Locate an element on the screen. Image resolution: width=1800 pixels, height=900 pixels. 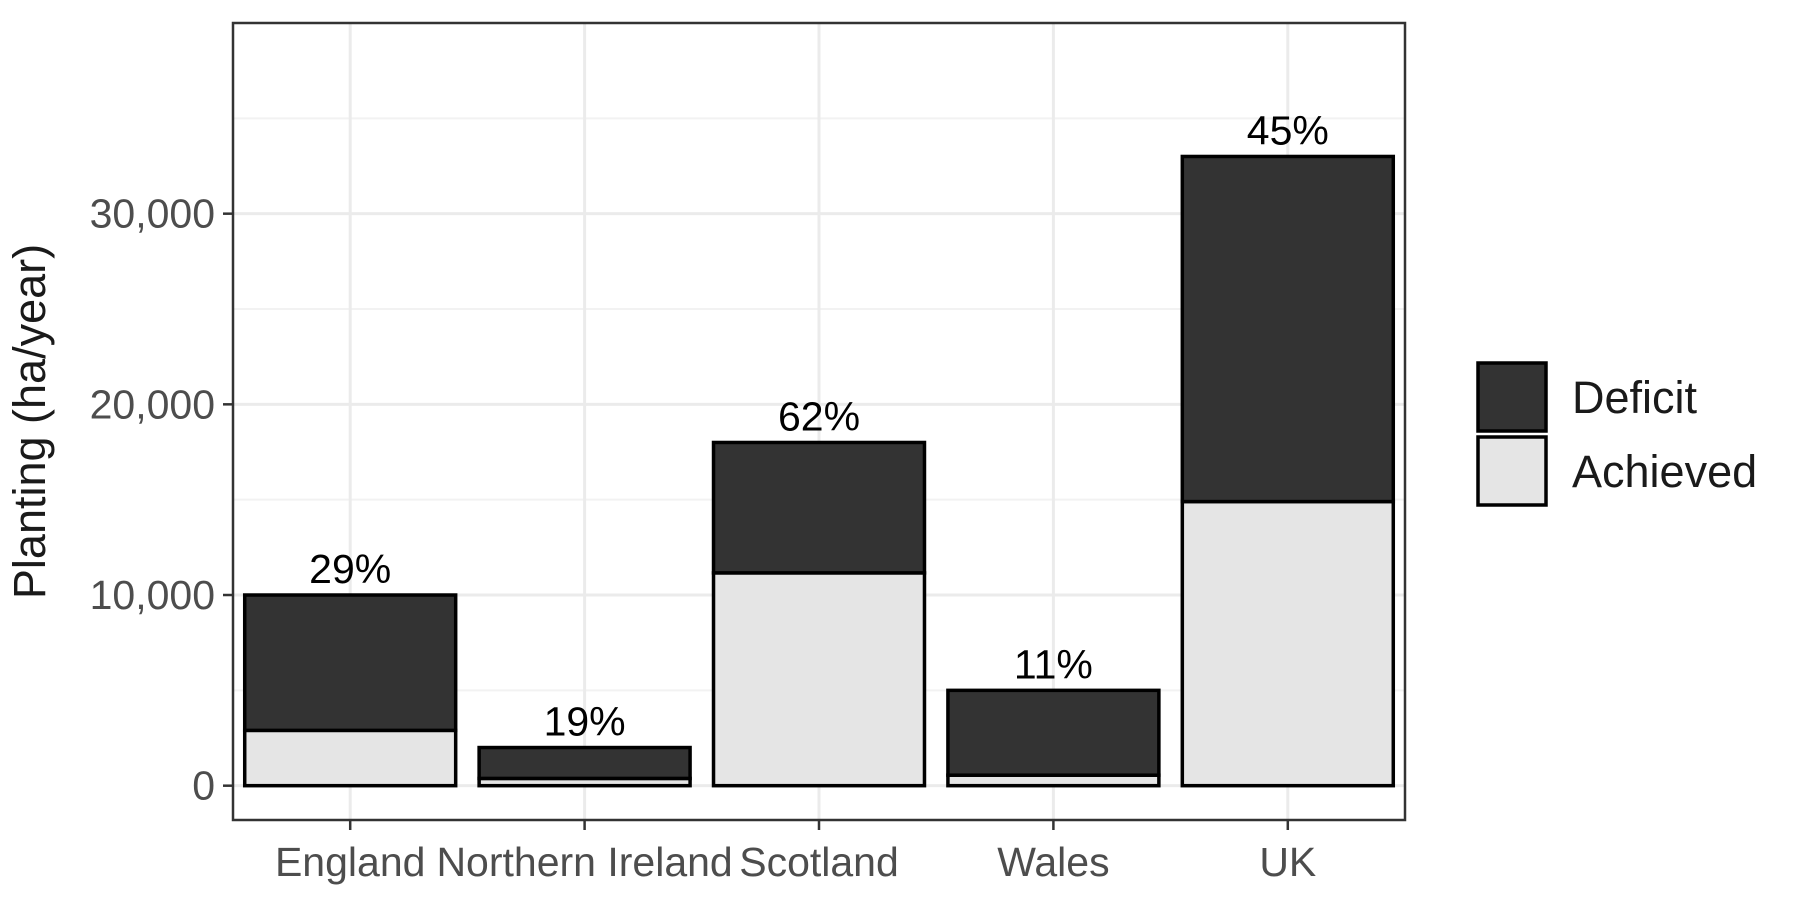
bar-deficit-uk is located at coordinates (1288, 329).